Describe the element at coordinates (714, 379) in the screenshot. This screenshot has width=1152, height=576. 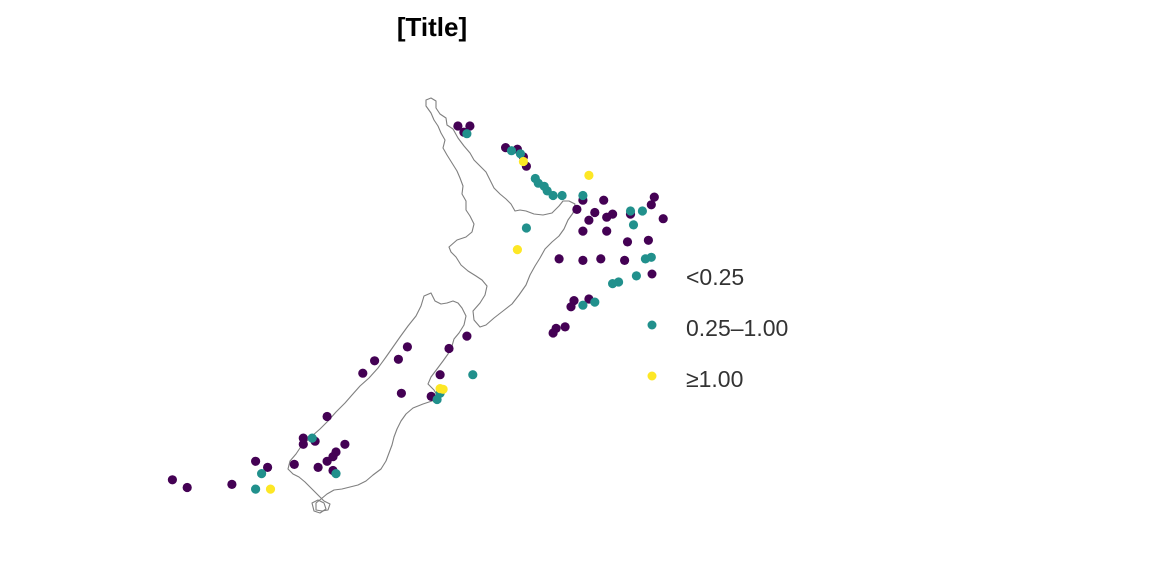
I see `legend-label-high: ≥1.00` at that location.